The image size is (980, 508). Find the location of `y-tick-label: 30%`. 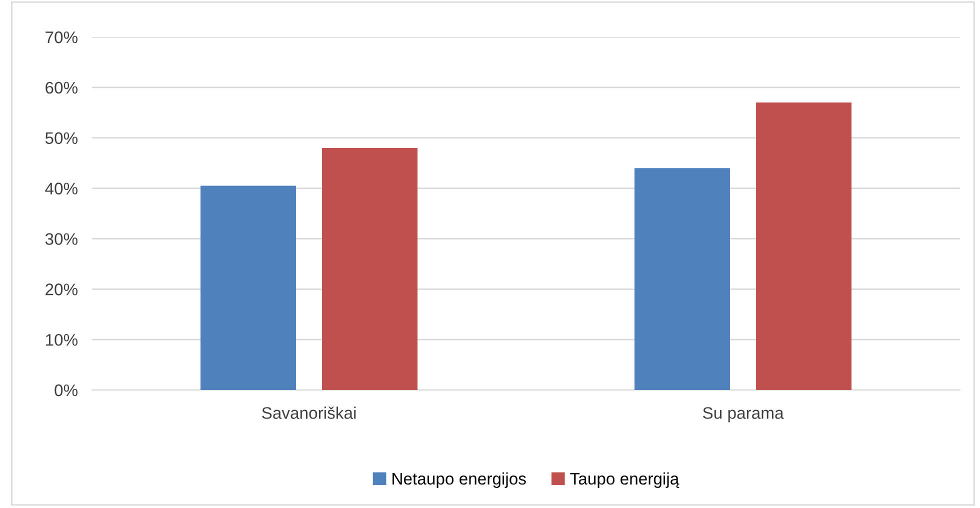

y-tick-label: 30% is located at coordinates (61, 239).